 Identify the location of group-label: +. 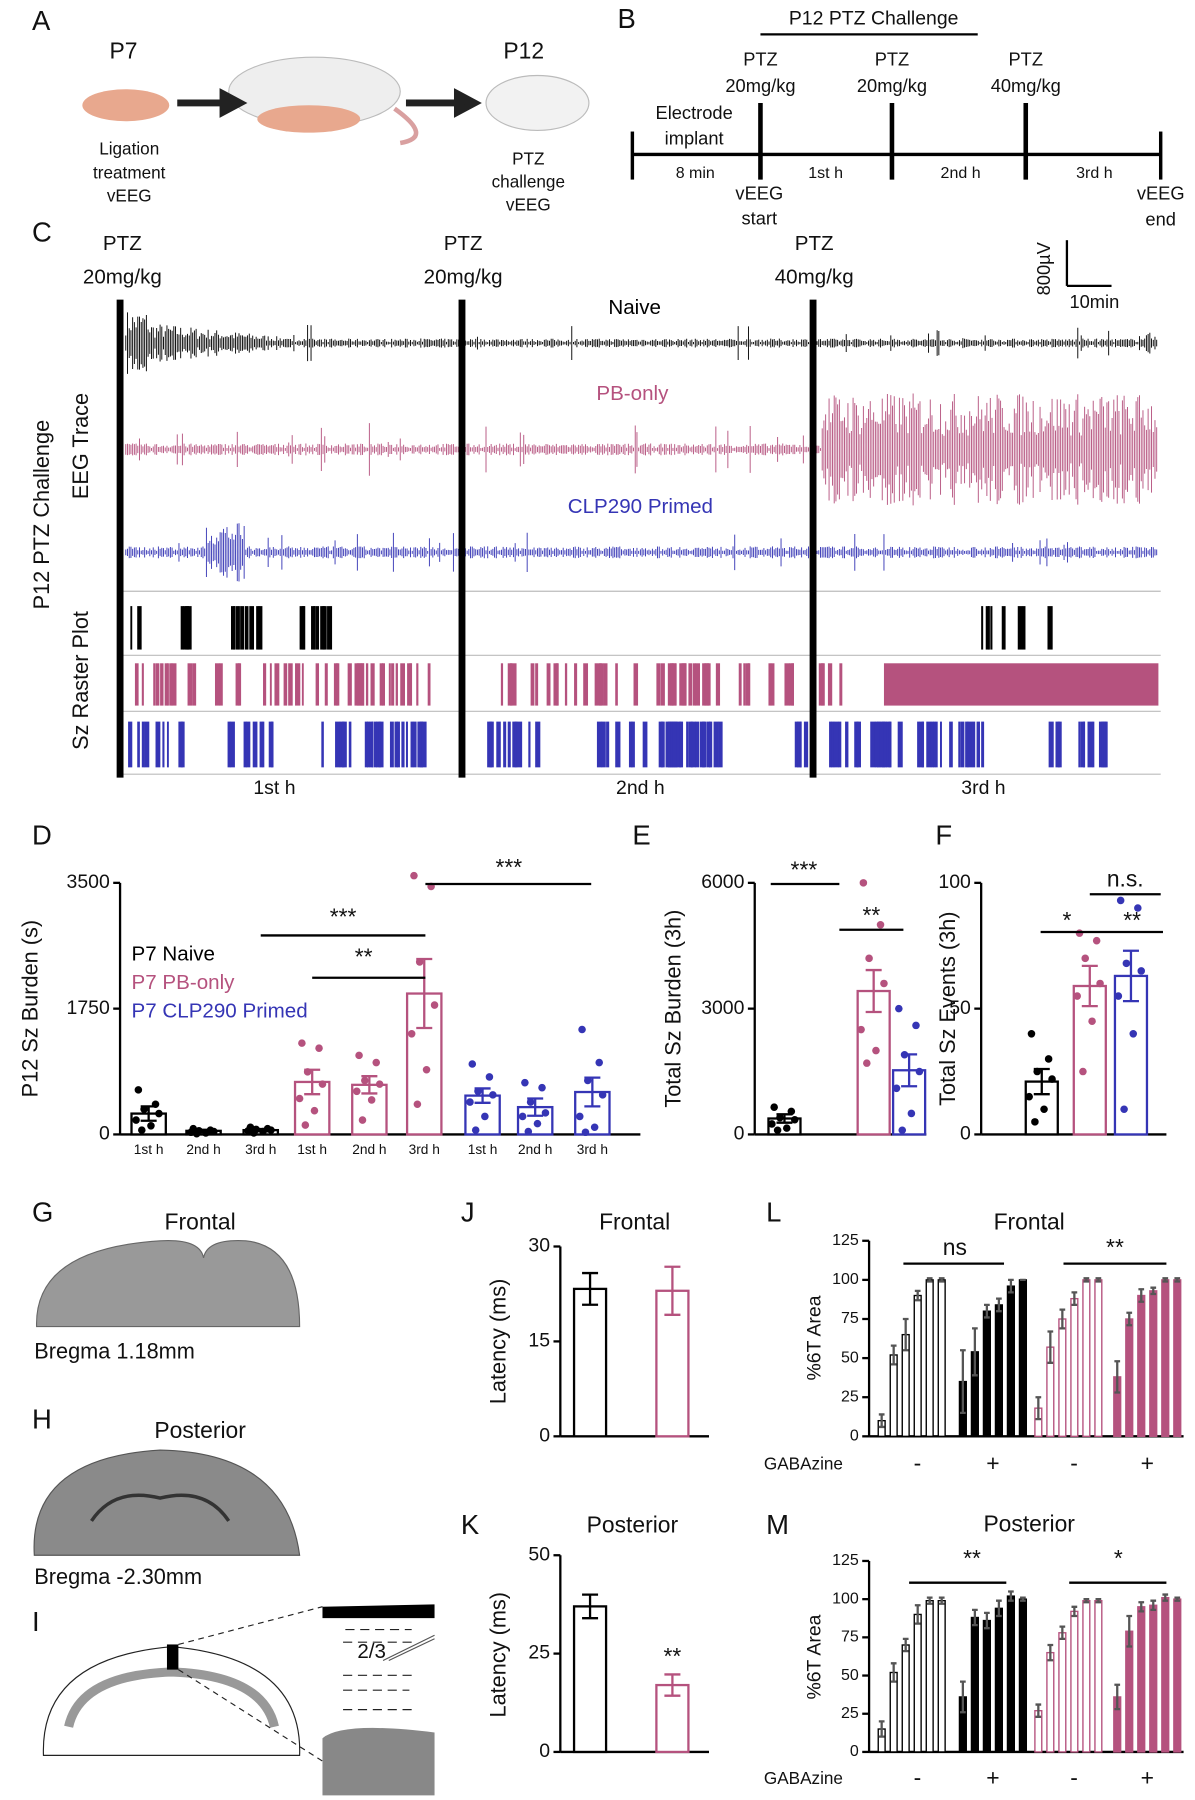
(1147, 1463).